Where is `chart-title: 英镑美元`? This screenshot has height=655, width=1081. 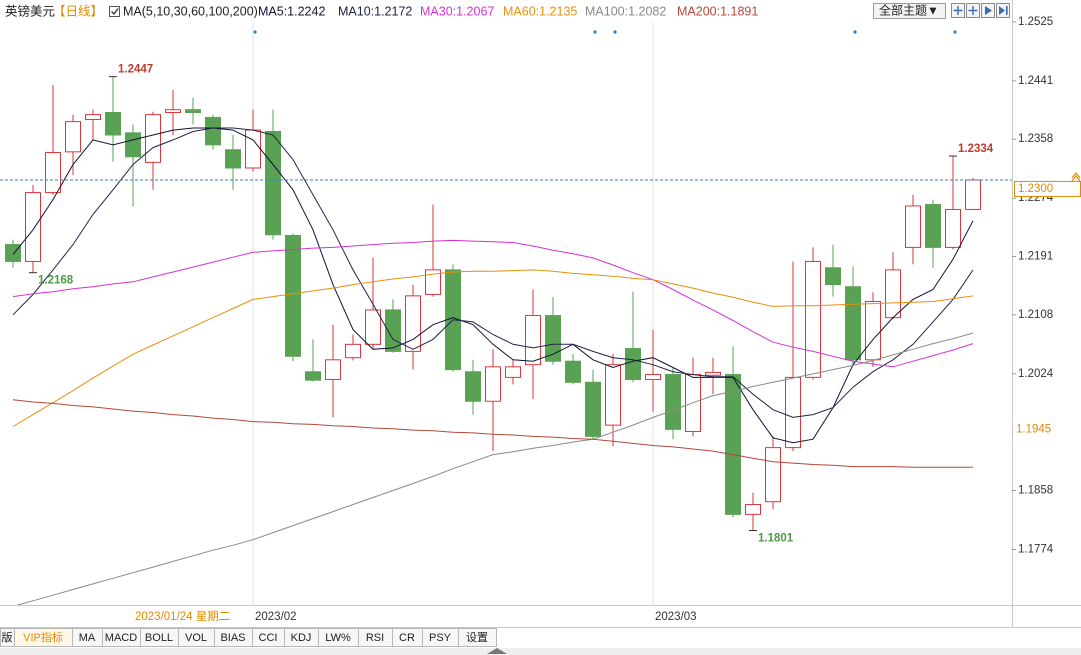 chart-title: 英镑美元 is located at coordinates (30, 10).